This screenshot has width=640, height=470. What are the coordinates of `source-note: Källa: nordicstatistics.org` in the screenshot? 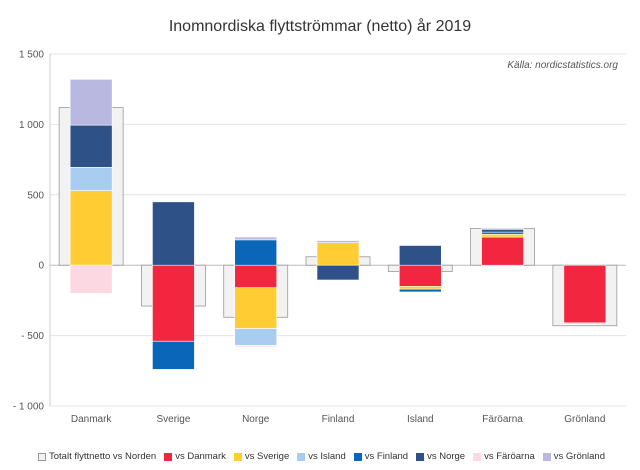 It's located at (562, 65).